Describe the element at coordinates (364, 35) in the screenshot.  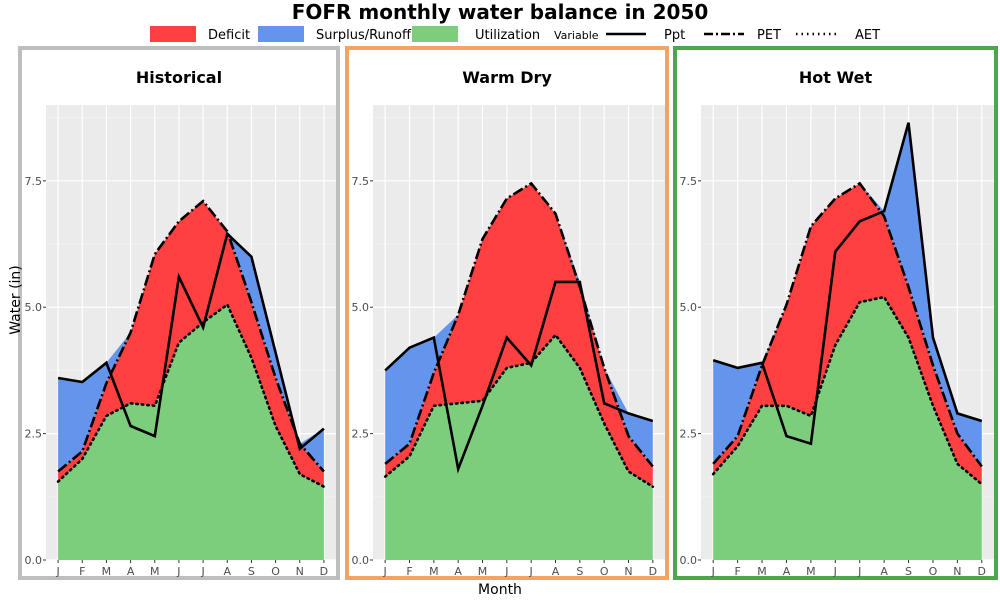
I see `legend-label: Surplus/Runoff` at that location.